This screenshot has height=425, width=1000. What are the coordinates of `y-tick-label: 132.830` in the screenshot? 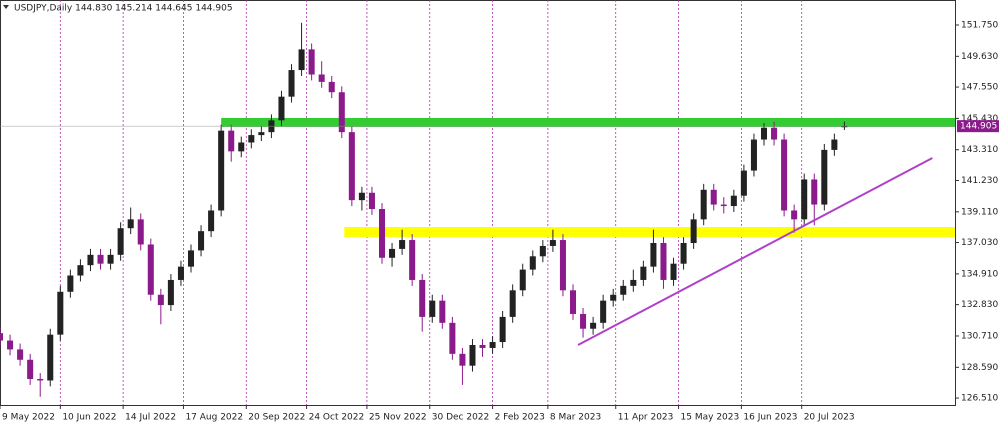 It's located at (979, 305).